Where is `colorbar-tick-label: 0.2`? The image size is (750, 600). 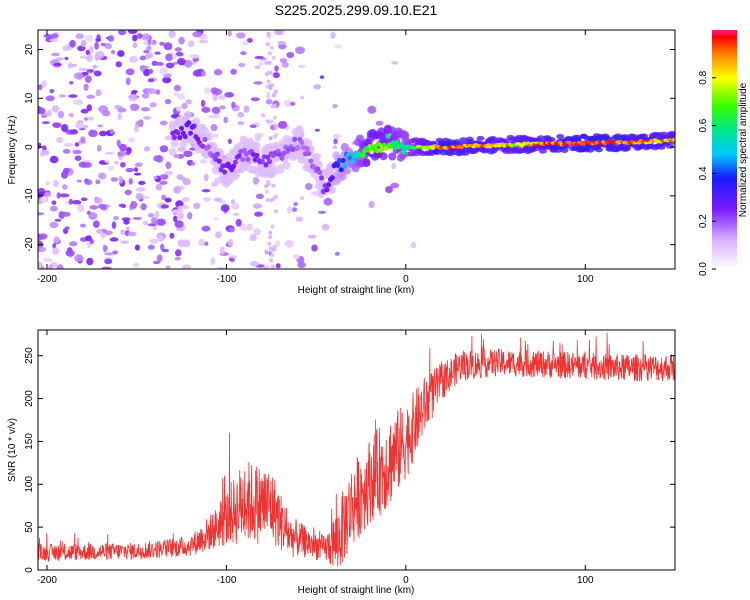
colorbar-tick-label: 0.2 is located at coordinates (703, 221).